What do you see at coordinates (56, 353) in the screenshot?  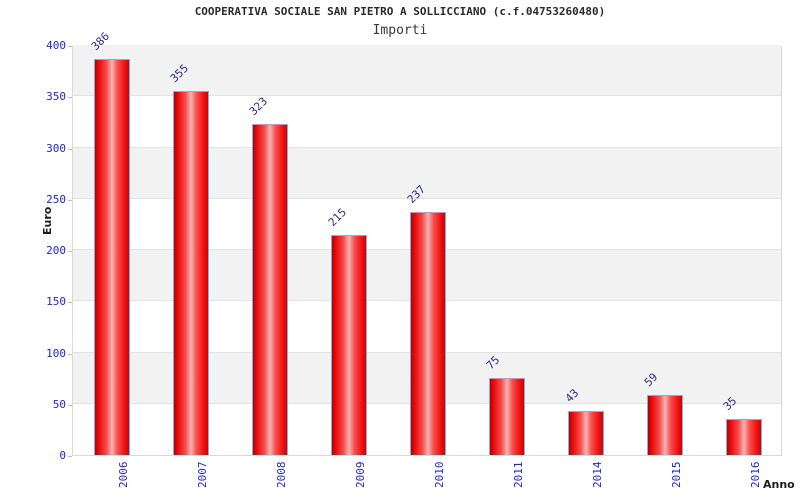 I see `y-tick-label: 100` at bounding box center [56, 353].